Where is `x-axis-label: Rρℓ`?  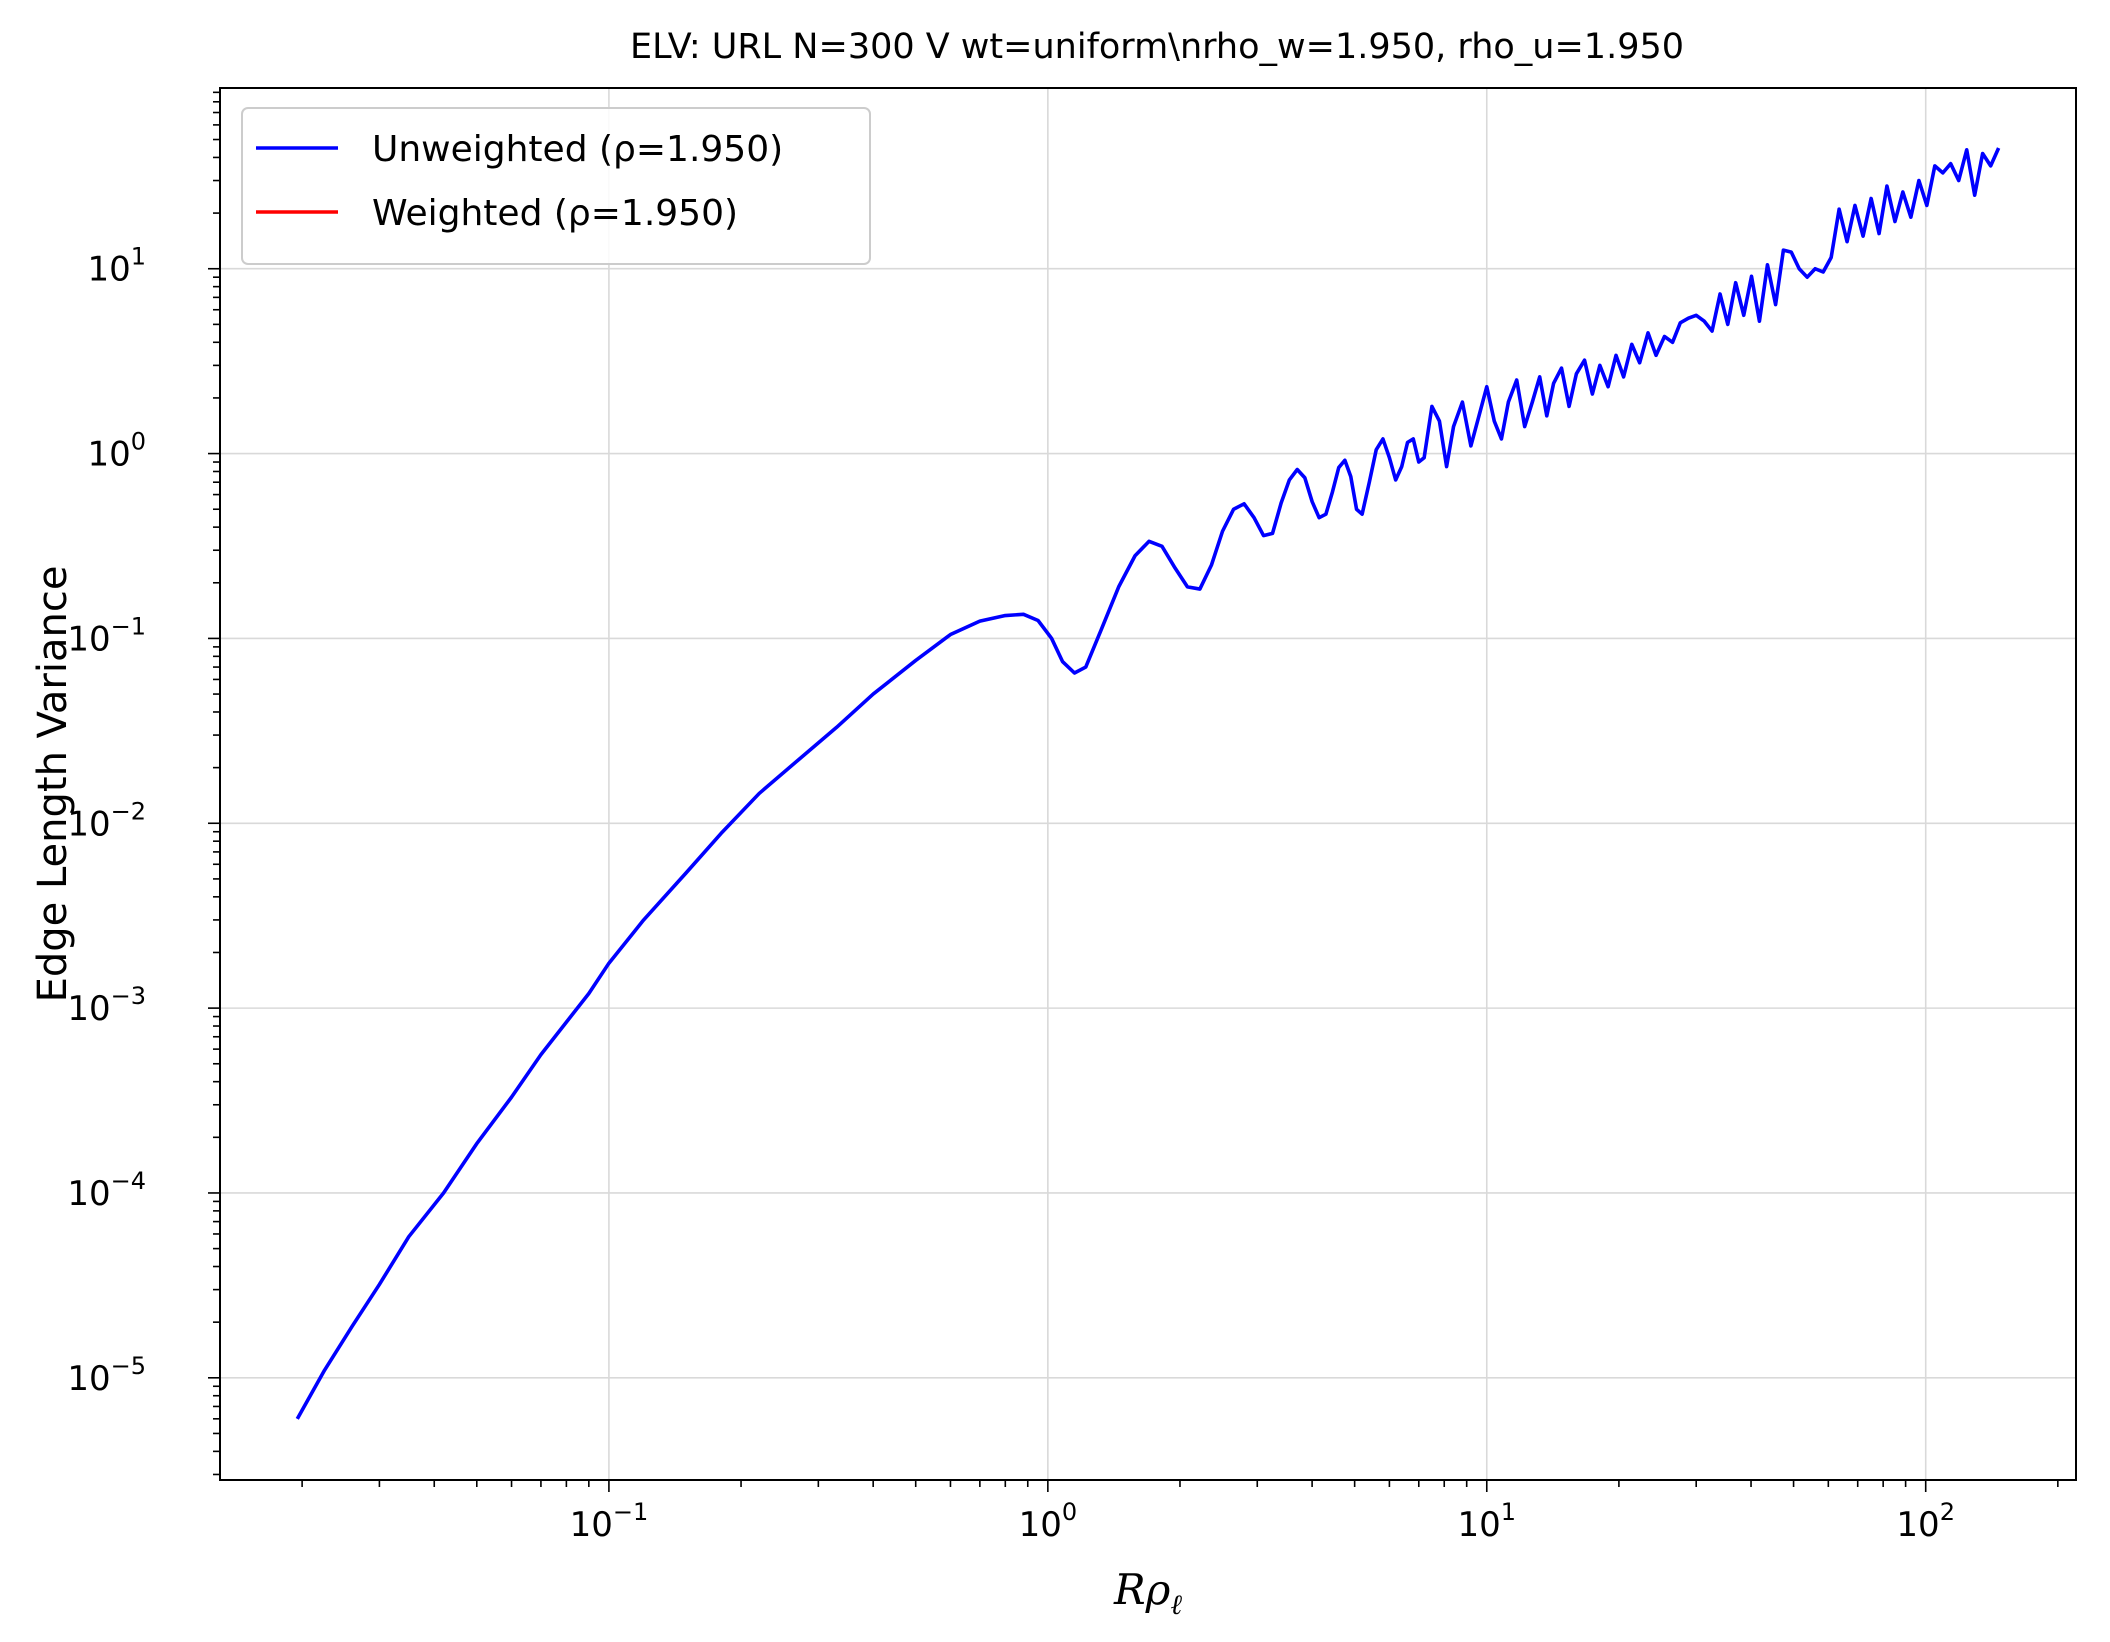
x-axis-label: Rρℓ is located at coordinates (1147, 1593).